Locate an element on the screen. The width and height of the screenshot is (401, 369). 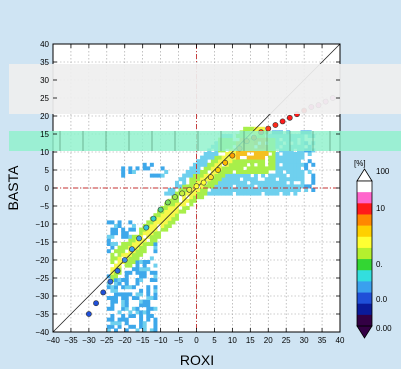
y-tick-label: −20 is located at coordinates (42, 260).